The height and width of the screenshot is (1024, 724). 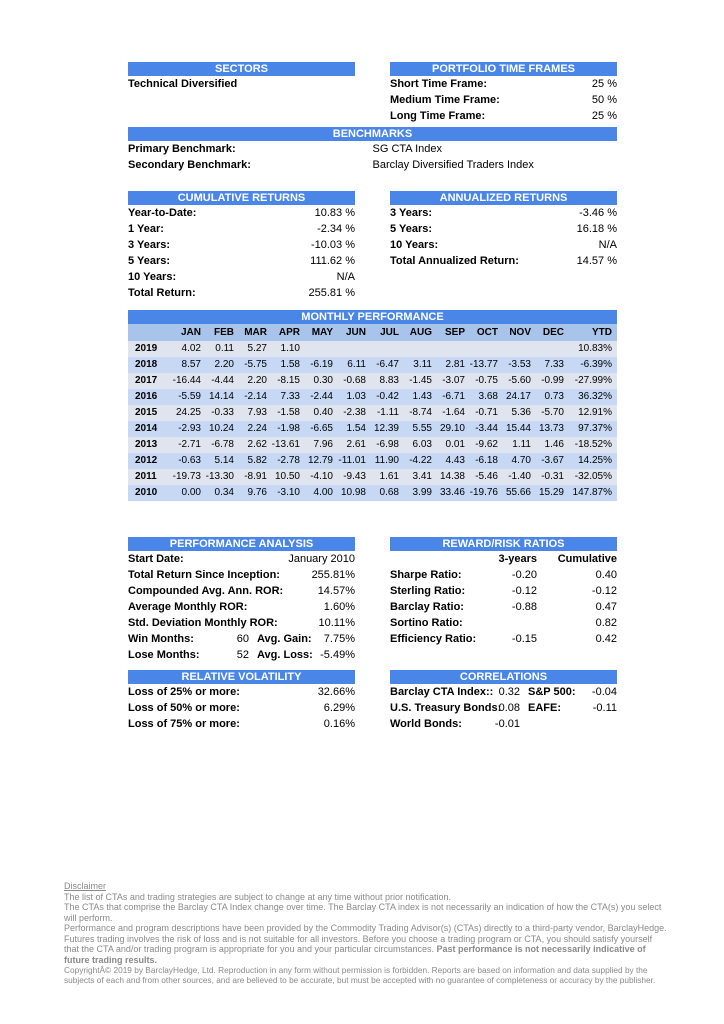 What do you see at coordinates (503, 245) in the screenshot?
I see `annualized-return-row: 10 Years: N/A` at bounding box center [503, 245].